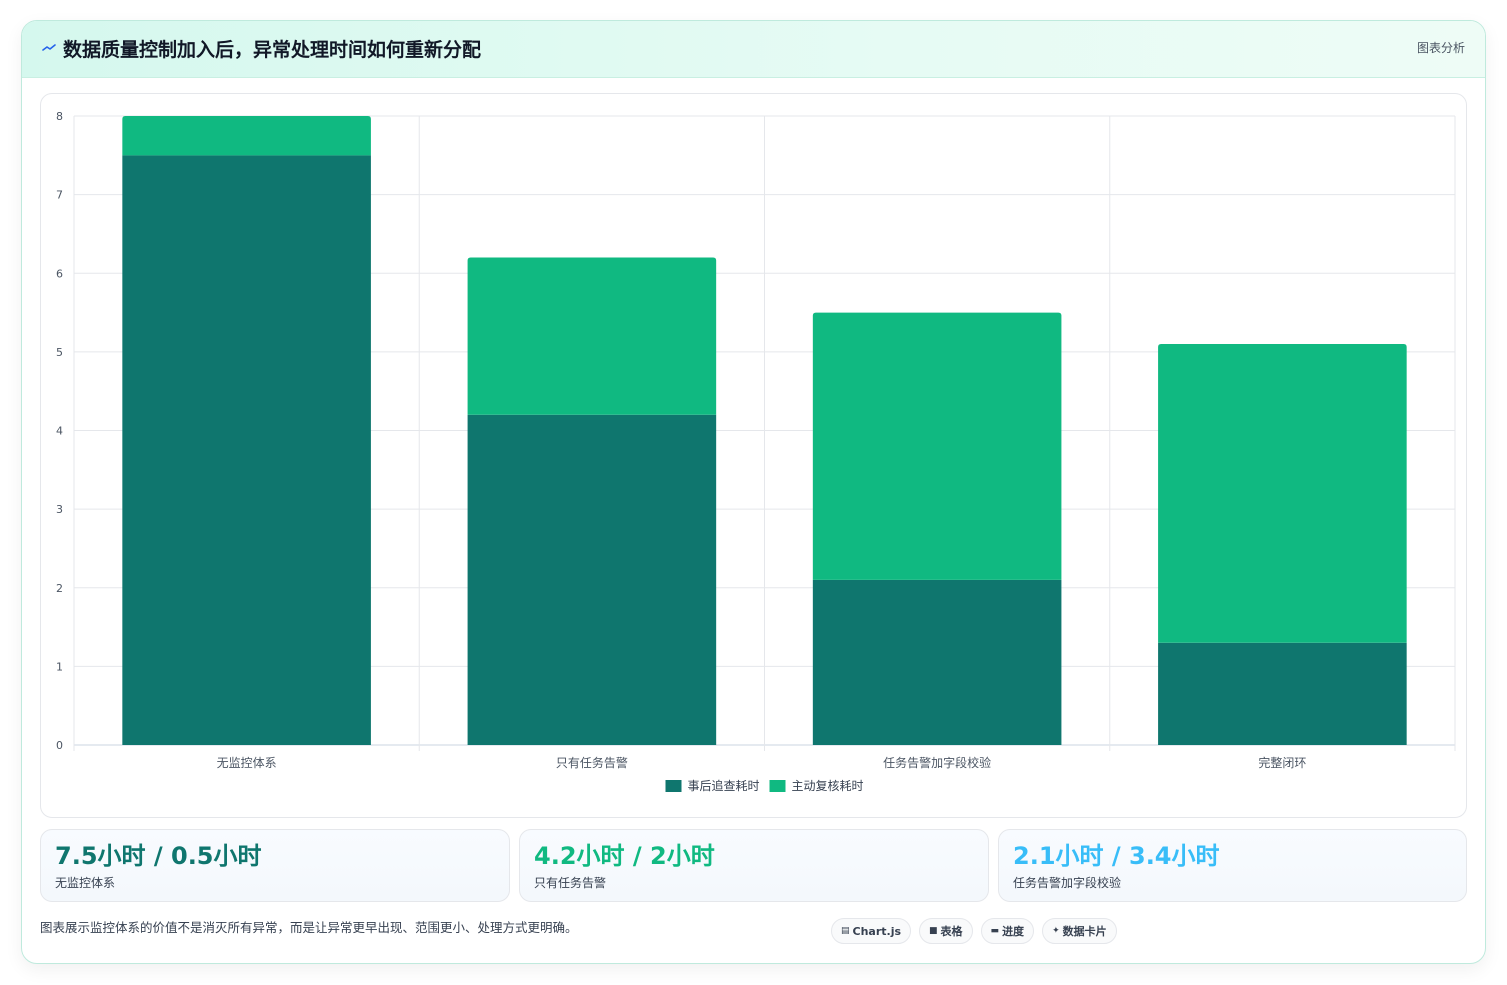 The height and width of the screenshot is (985, 1507). I want to click on chart-title: 数据质量控制加入后，异常处理时间如何重新分配, so click(272, 50).